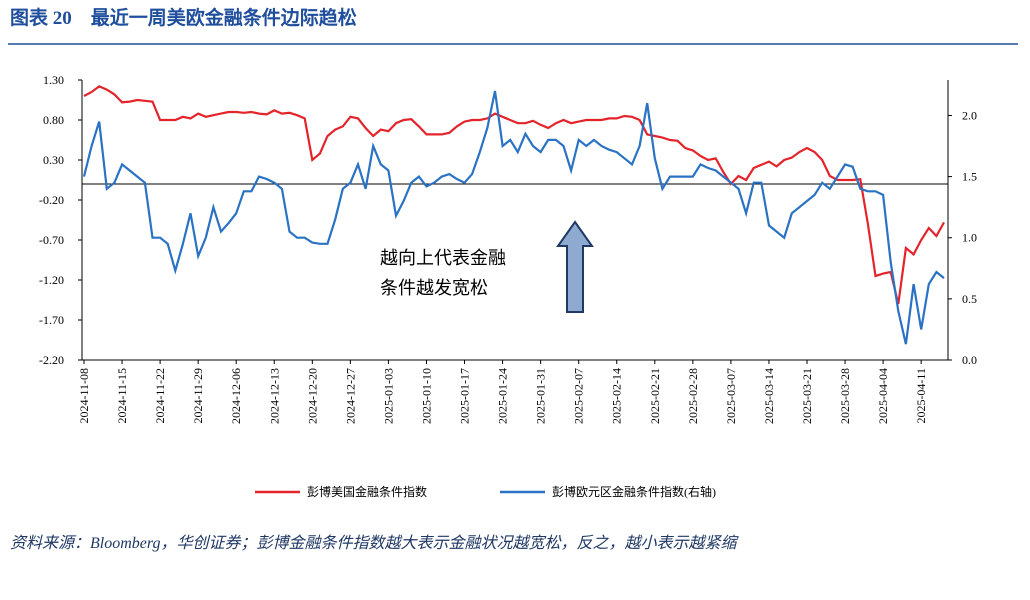  What do you see at coordinates (426, 396) in the screenshot?
I see `x-tick-label: 2025-01-10` at bounding box center [426, 396].